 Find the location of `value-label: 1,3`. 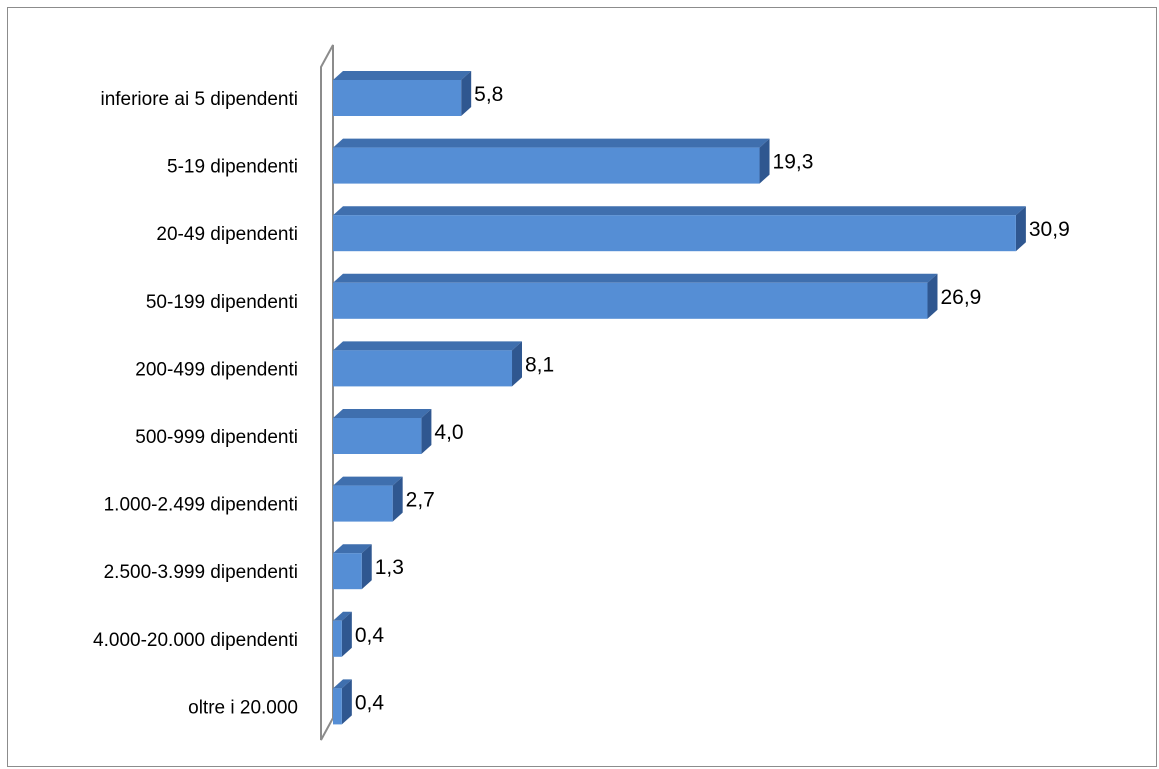

value-label: 1,3 is located at coordinates (389, 567).